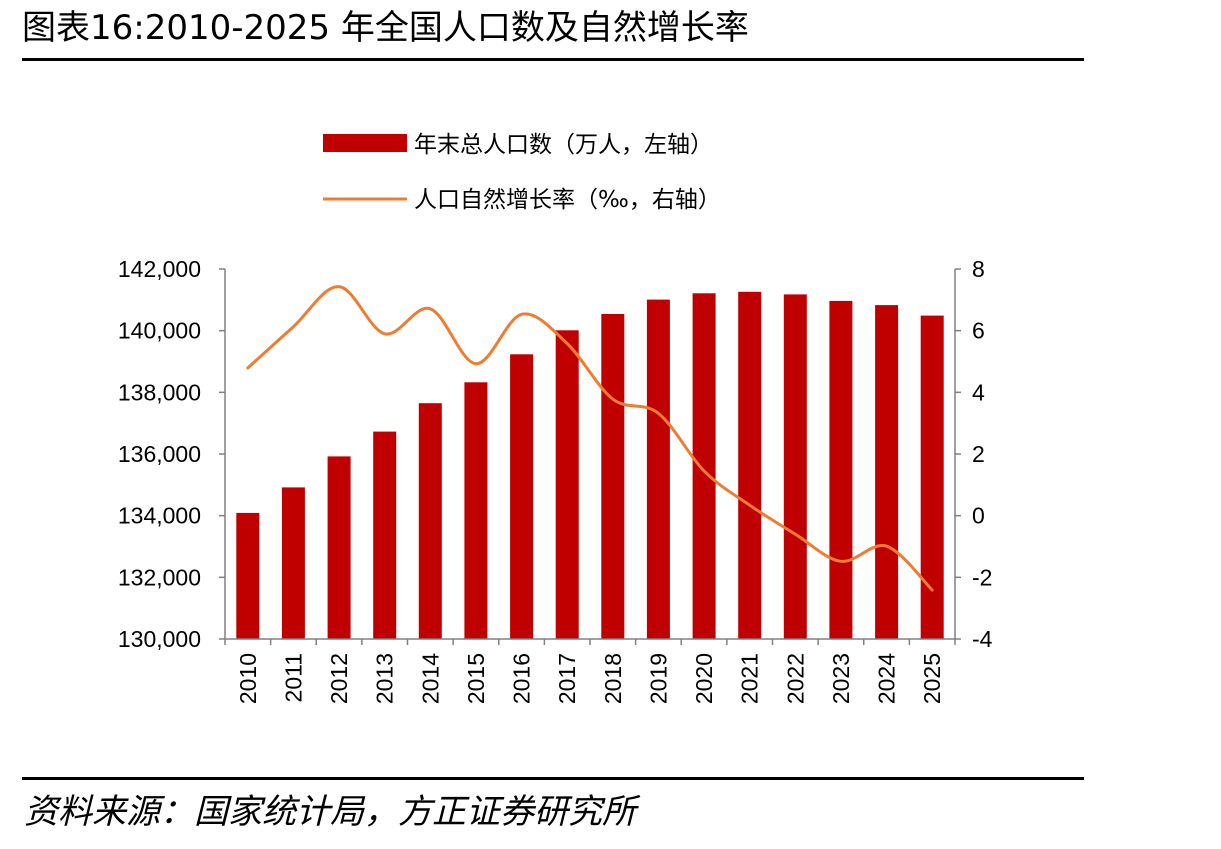 The width and height of the screenshot is (1221, 849). Describe the element at coordinates (978, 269) in the screenshot. I see `right-tick-label: 8` at that location.